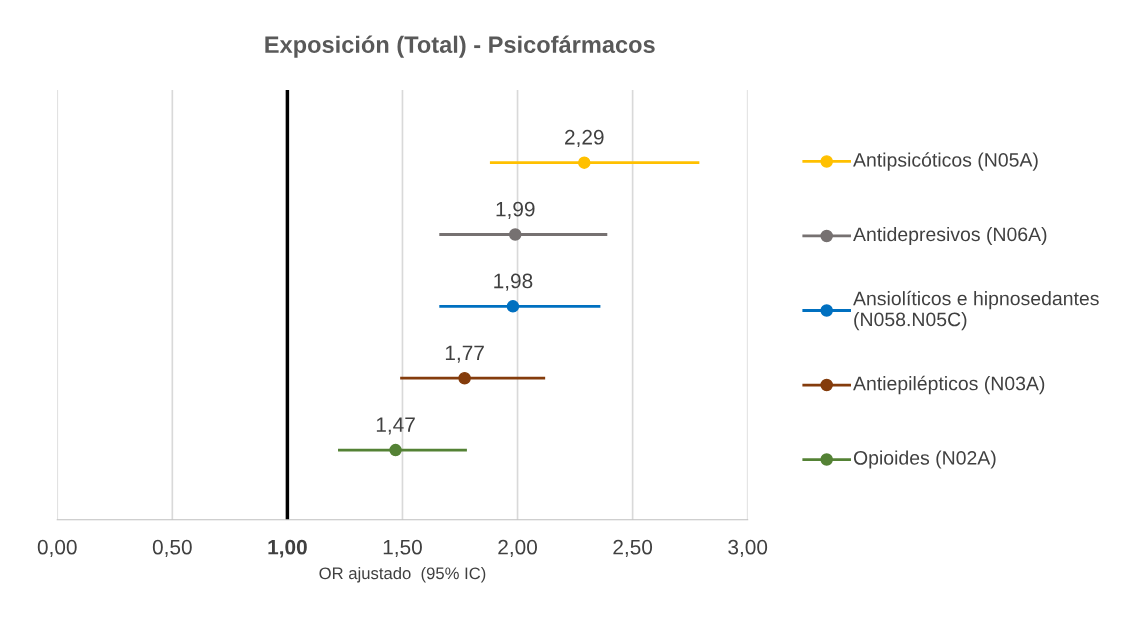 The height and width of the screenshot is (621, 1145). I want to click on data-label: 1,99, so click(515, 210).